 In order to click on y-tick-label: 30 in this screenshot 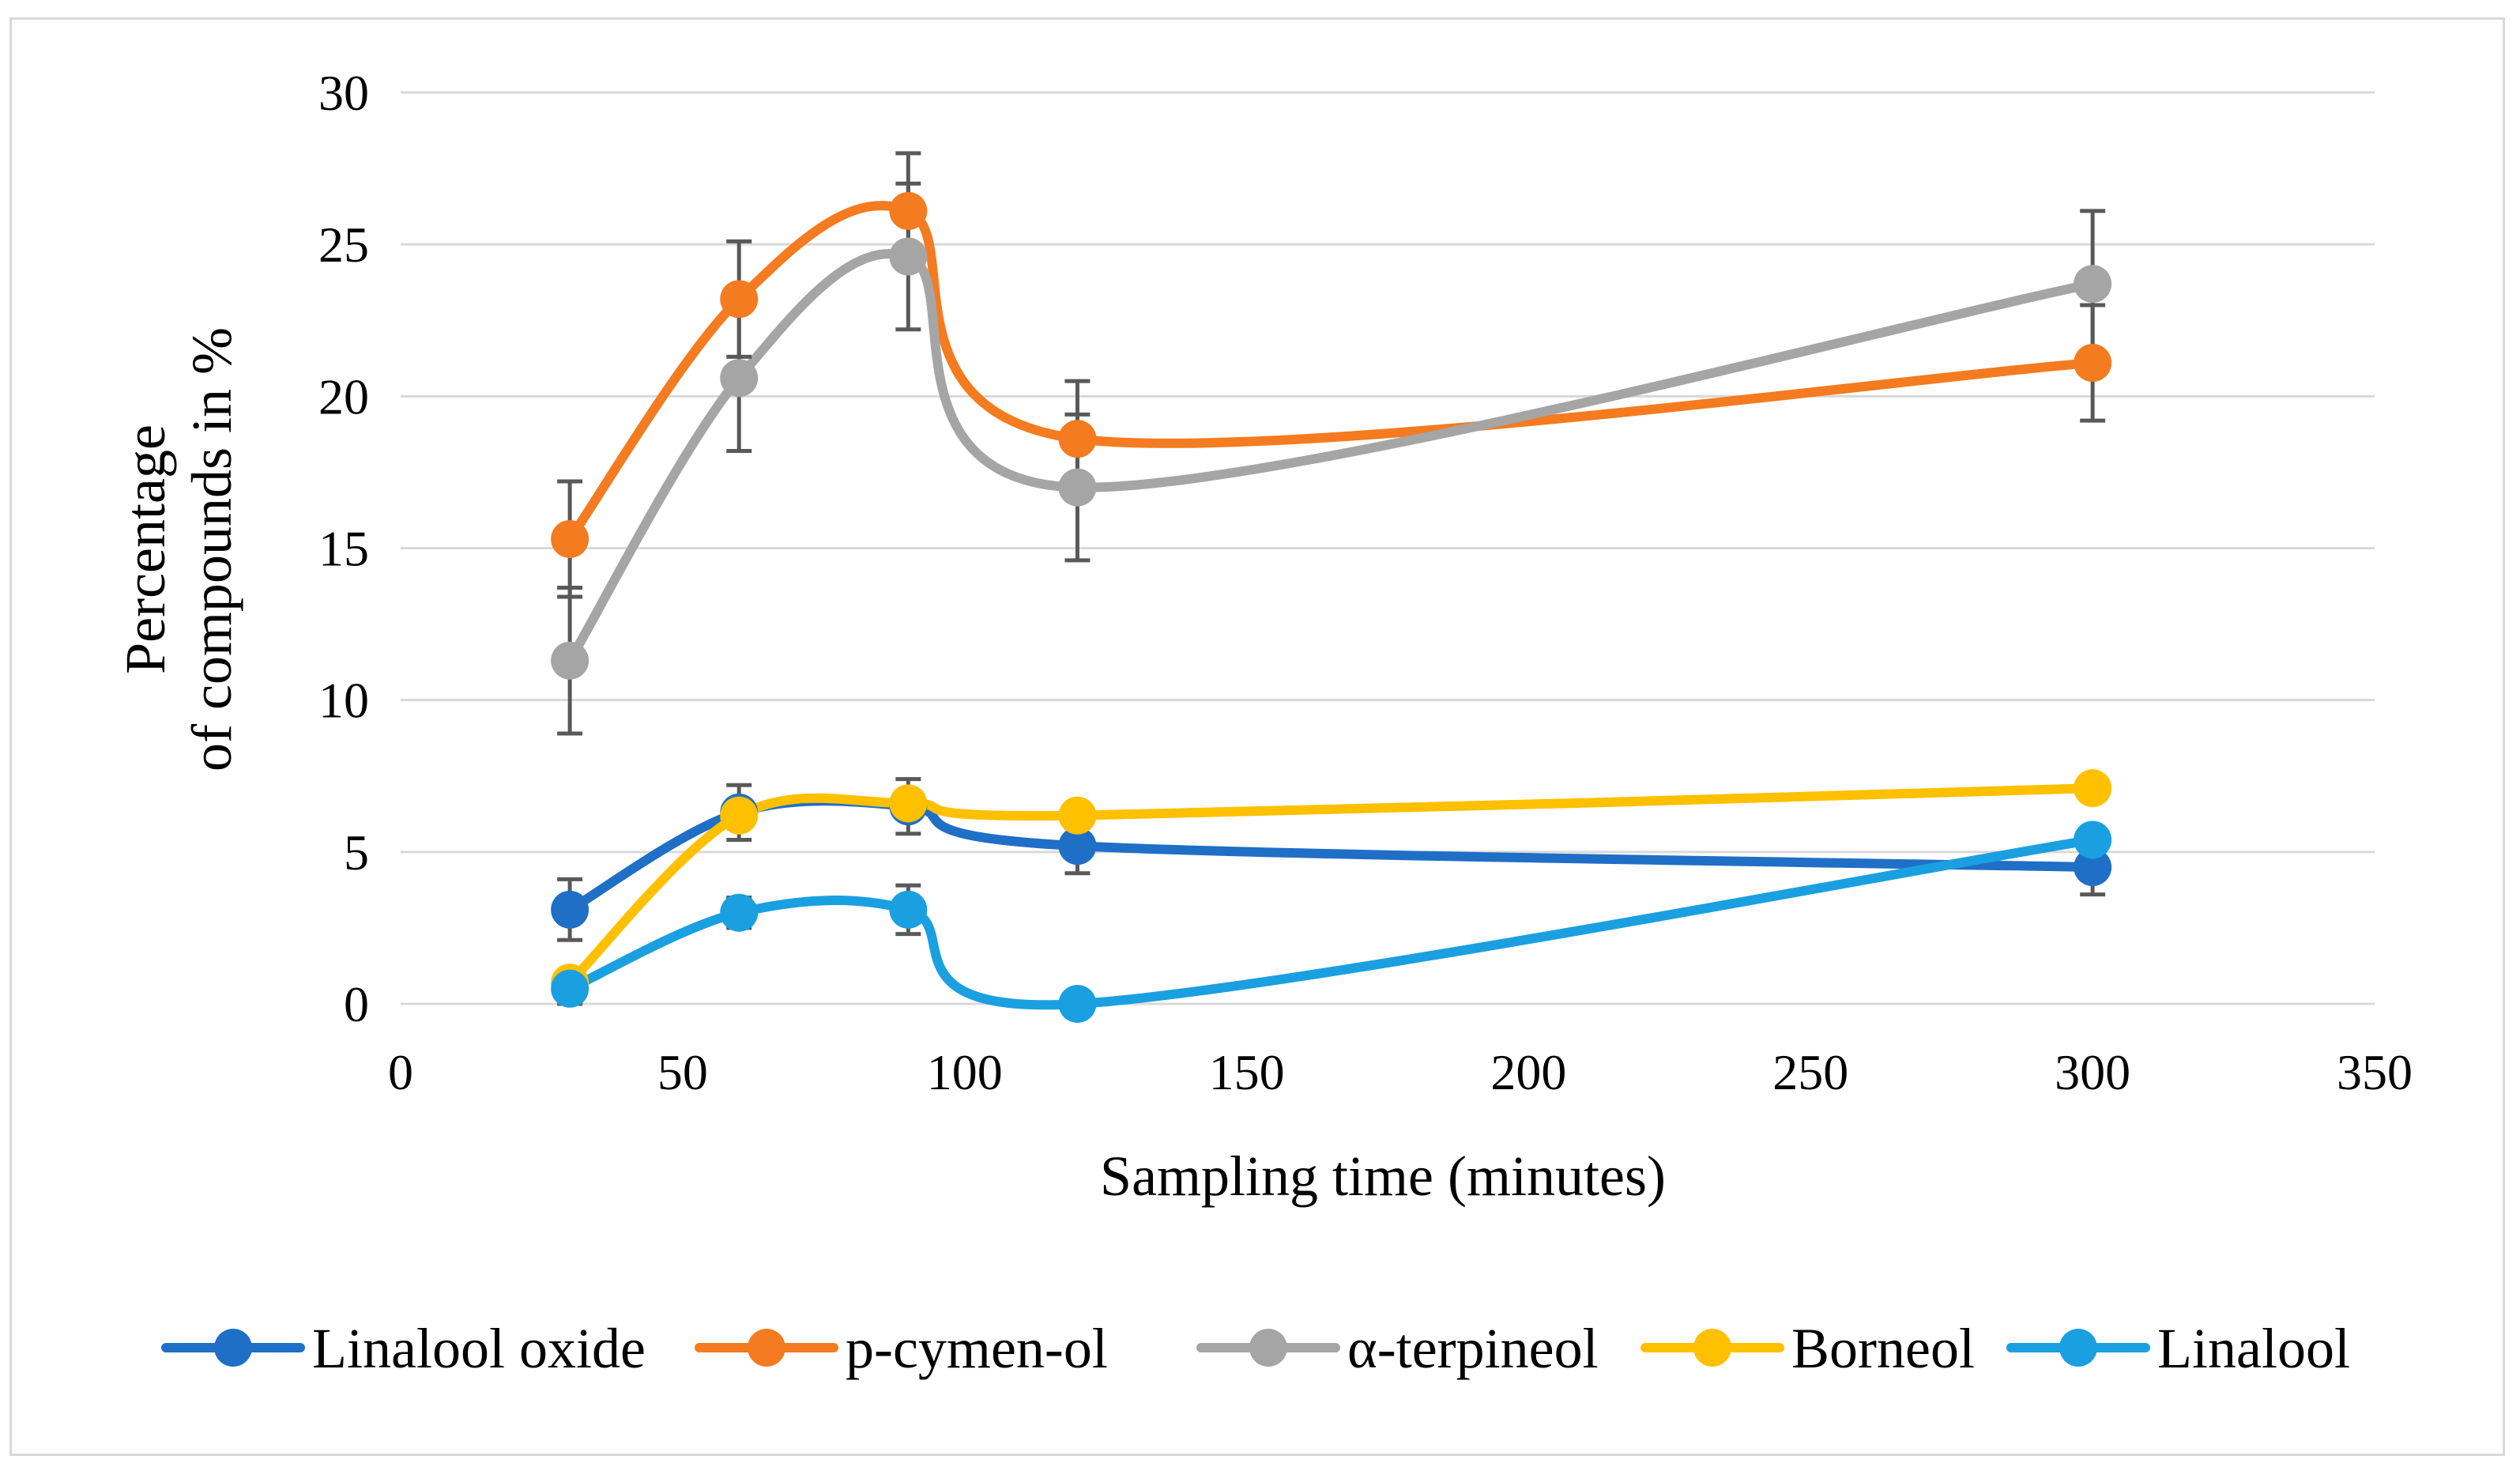, I will do `click(343, 93)`.